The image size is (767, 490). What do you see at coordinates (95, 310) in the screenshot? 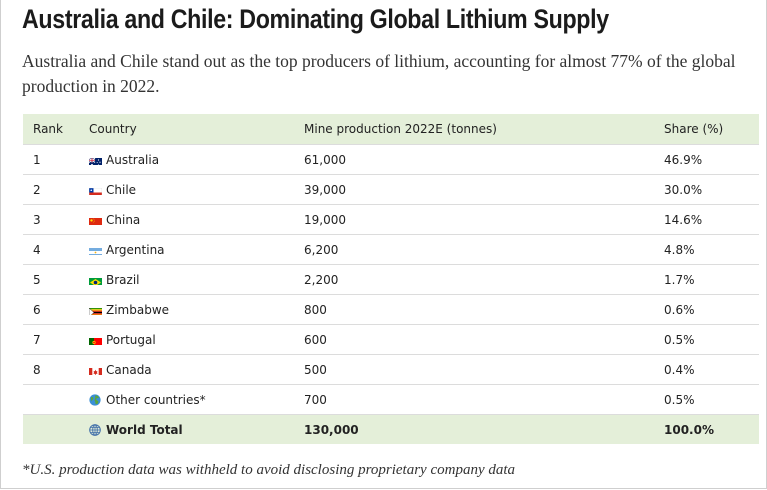
I see `zimbabwe-flag-icon` at bounding box center [95, 310].